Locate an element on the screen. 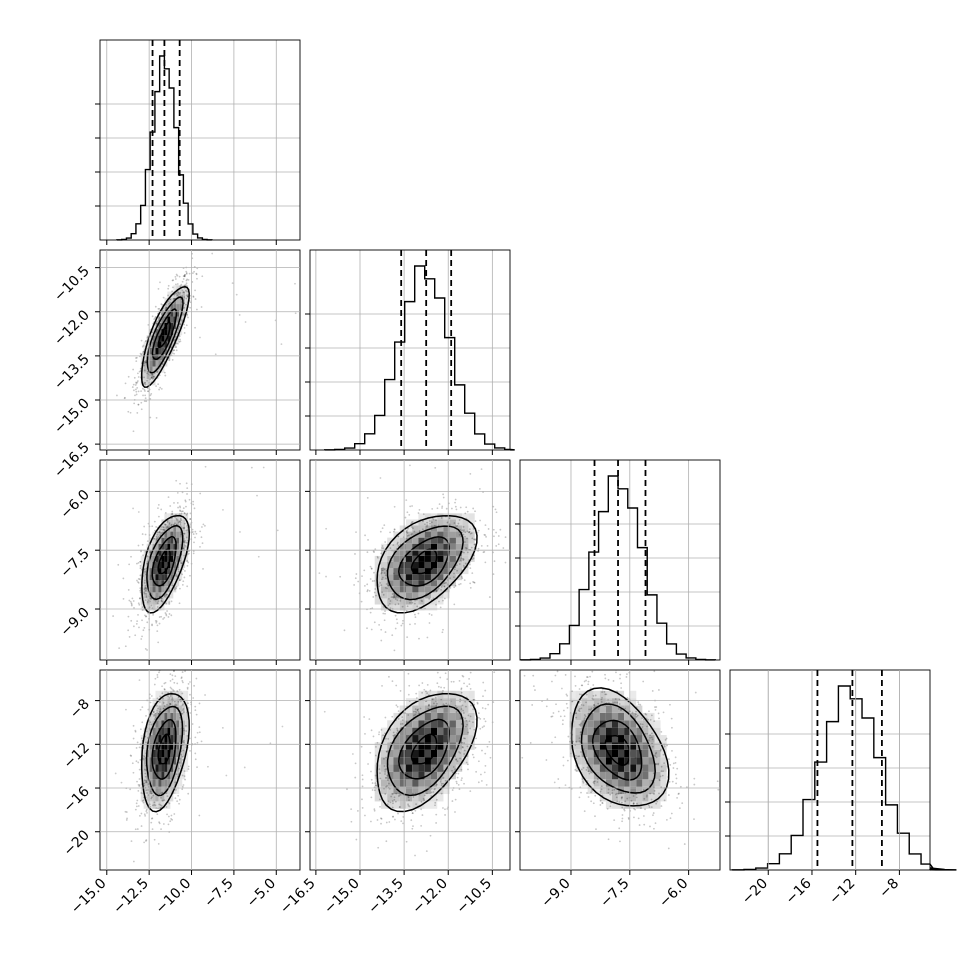 The height and width of the screenshot is (970, 970). x-tick-label: −12.0 is located at coordinates (430, 897).